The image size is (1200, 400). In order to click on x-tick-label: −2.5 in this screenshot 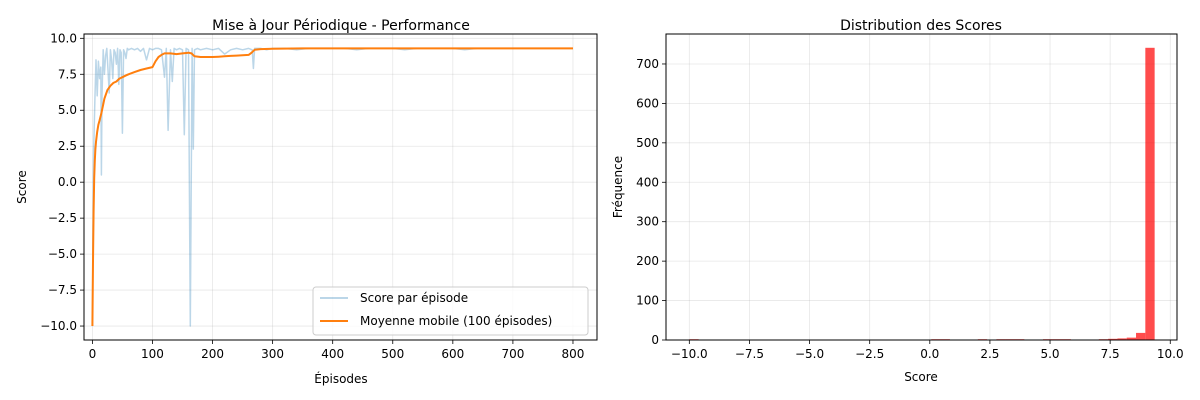, I will do `click(869, 354)`.